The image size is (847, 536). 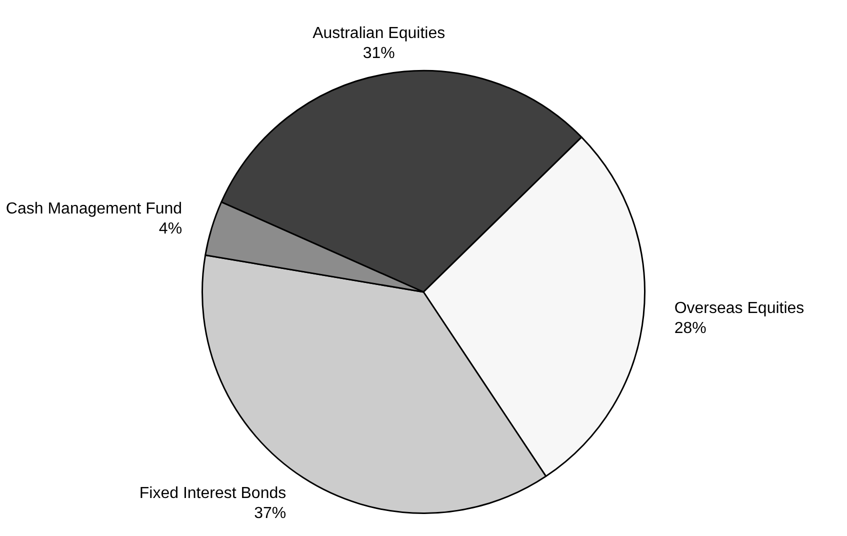 What do you see at coordinates (379, 33) in the screenshot?
I see `slice-label: Australian Equities` at bounding box center [379, 33].